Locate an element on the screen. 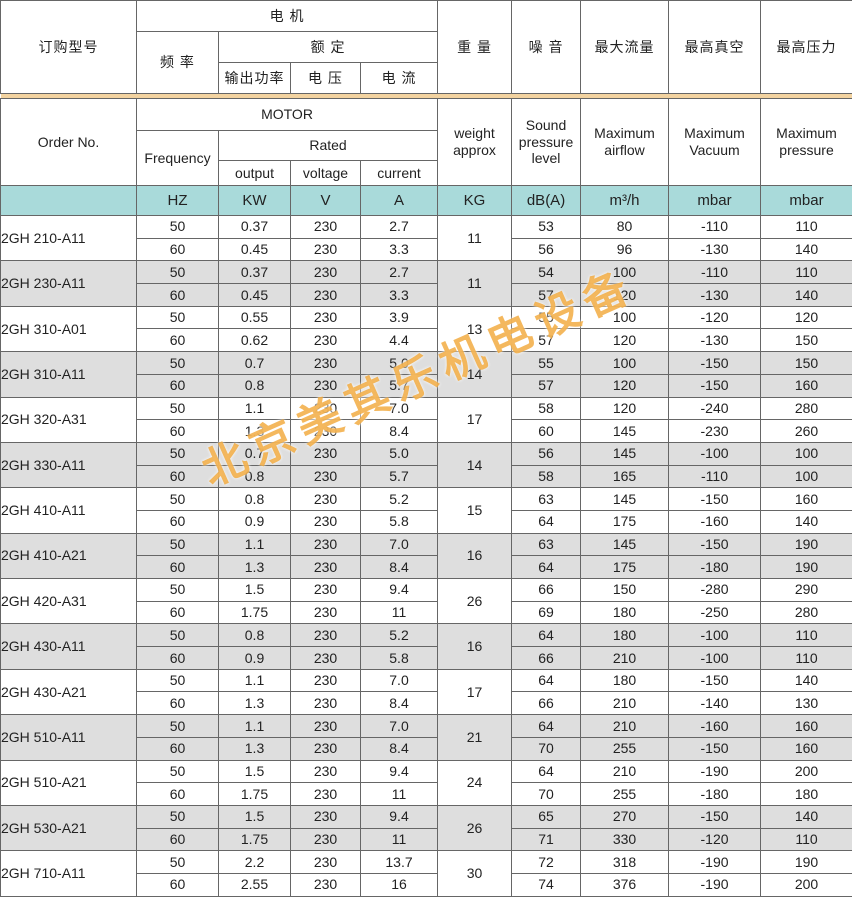 The width and height of the screenshot is (852, 898). unit-cell: KW is located at coordinates (254, 200).